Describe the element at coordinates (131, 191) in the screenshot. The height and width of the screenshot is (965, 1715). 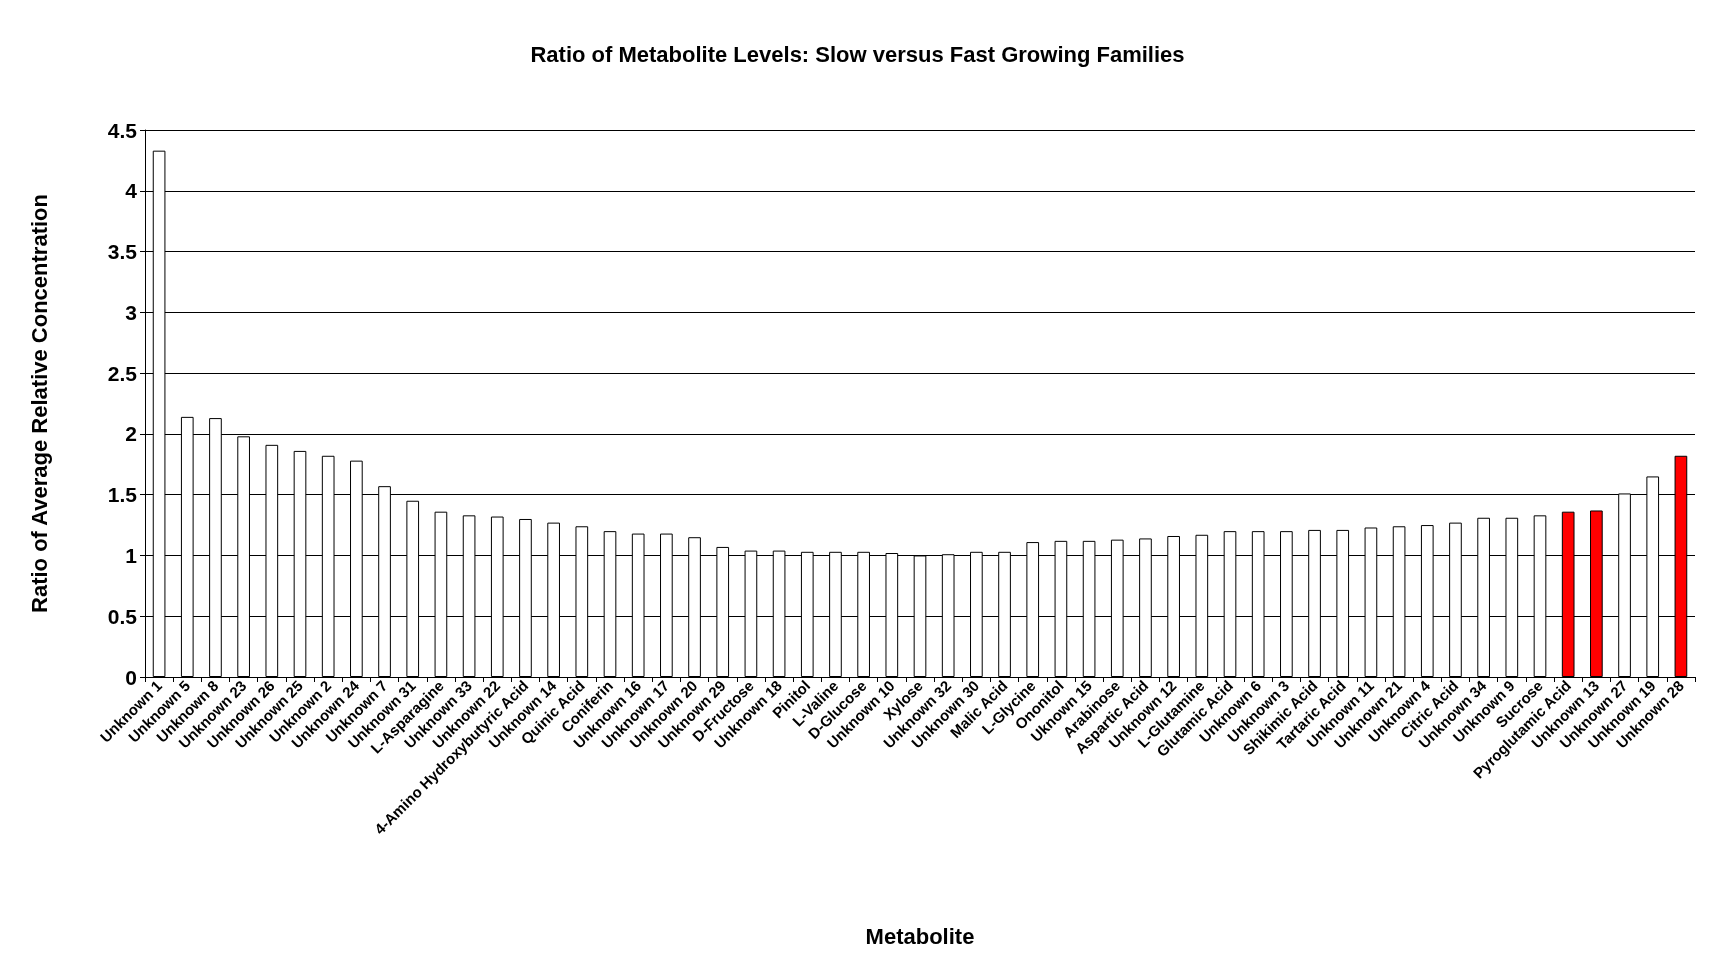
I see `y-tick-label: 4` at that location.